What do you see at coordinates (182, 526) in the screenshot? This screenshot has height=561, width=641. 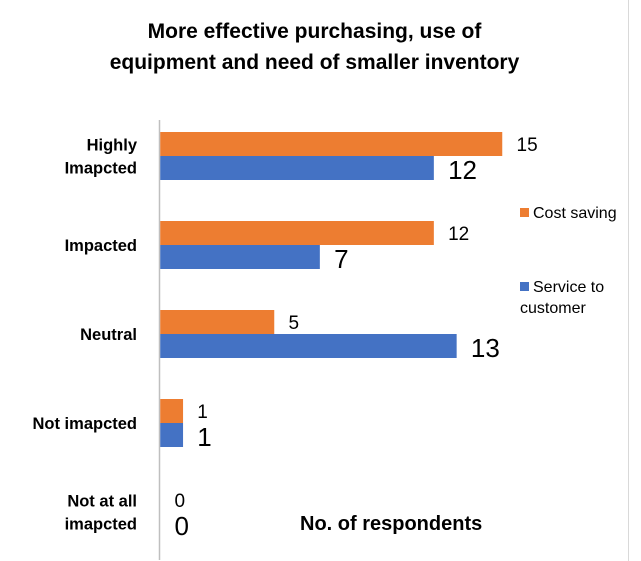 I see `data-label-service-to-customer-not-at-all-imapcted: 0` at bounding box center [182, 526].